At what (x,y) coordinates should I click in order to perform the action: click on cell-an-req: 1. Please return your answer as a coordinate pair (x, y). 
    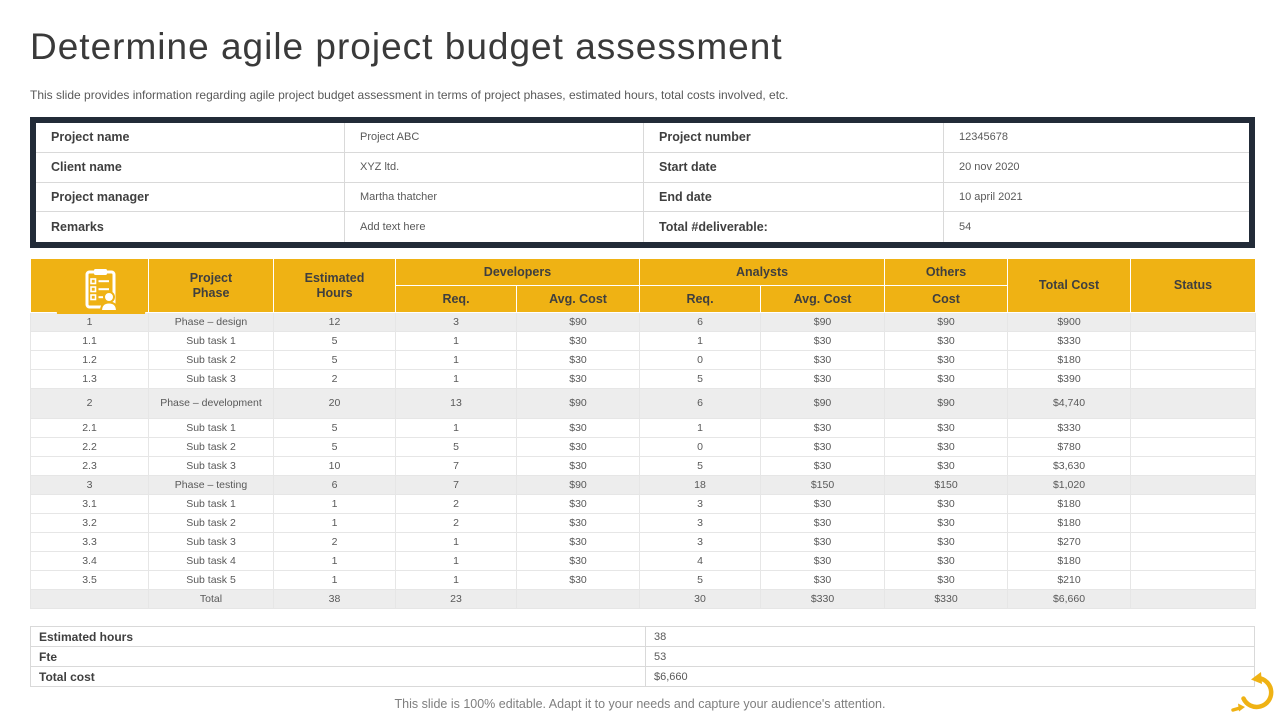
    Looking at the image, I should click on (700, 341).